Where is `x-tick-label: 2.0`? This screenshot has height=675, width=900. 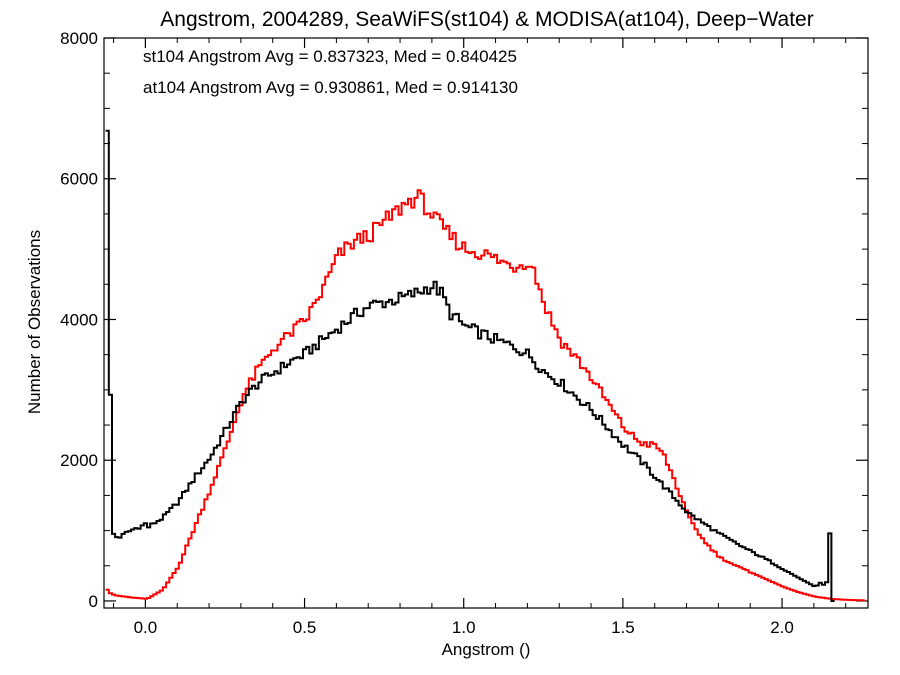
x-tick-label: 2.0 is located at coordinates (782, 627).